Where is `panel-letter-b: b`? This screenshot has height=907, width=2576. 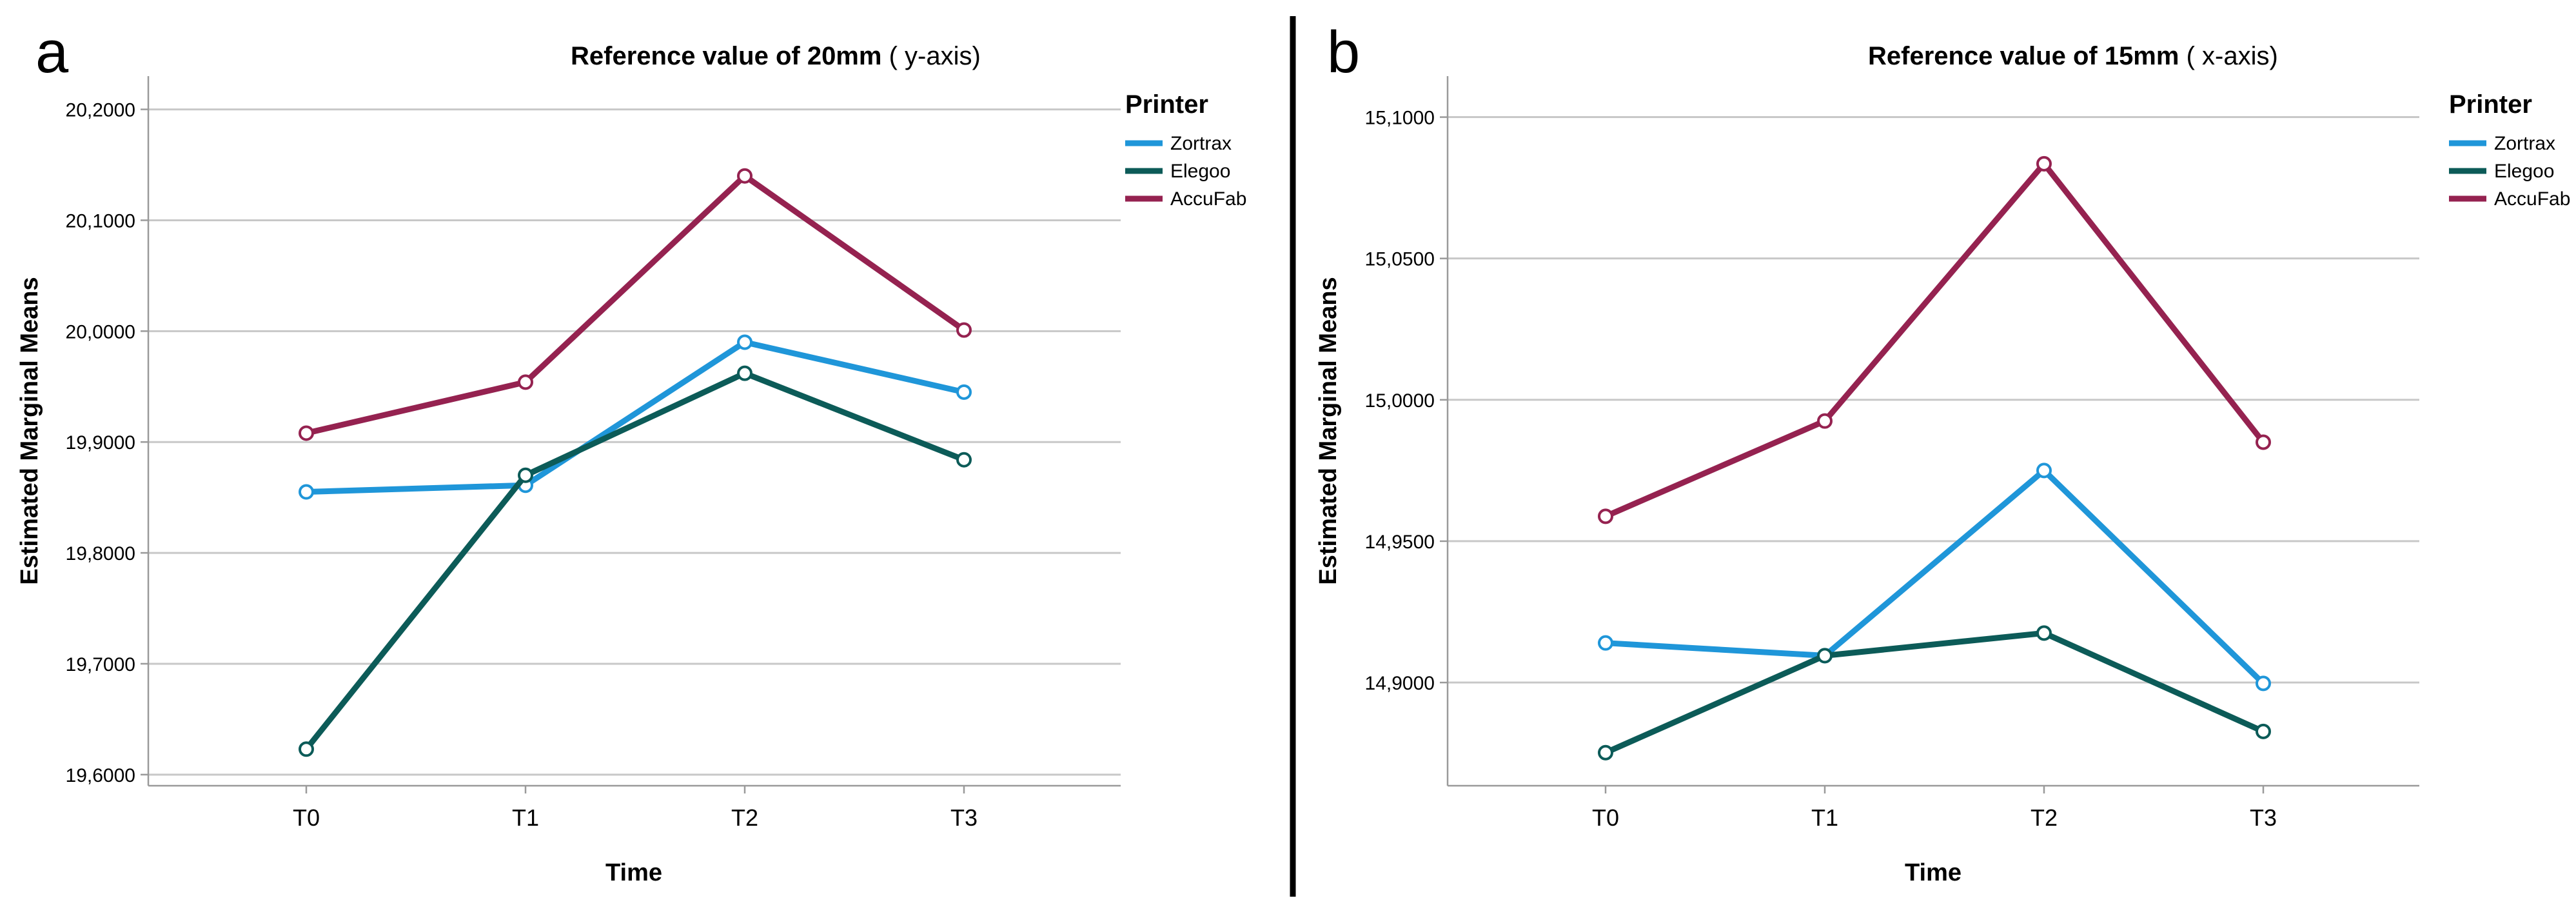 panel-letter-b: b is located at coordinates (1343, 52).